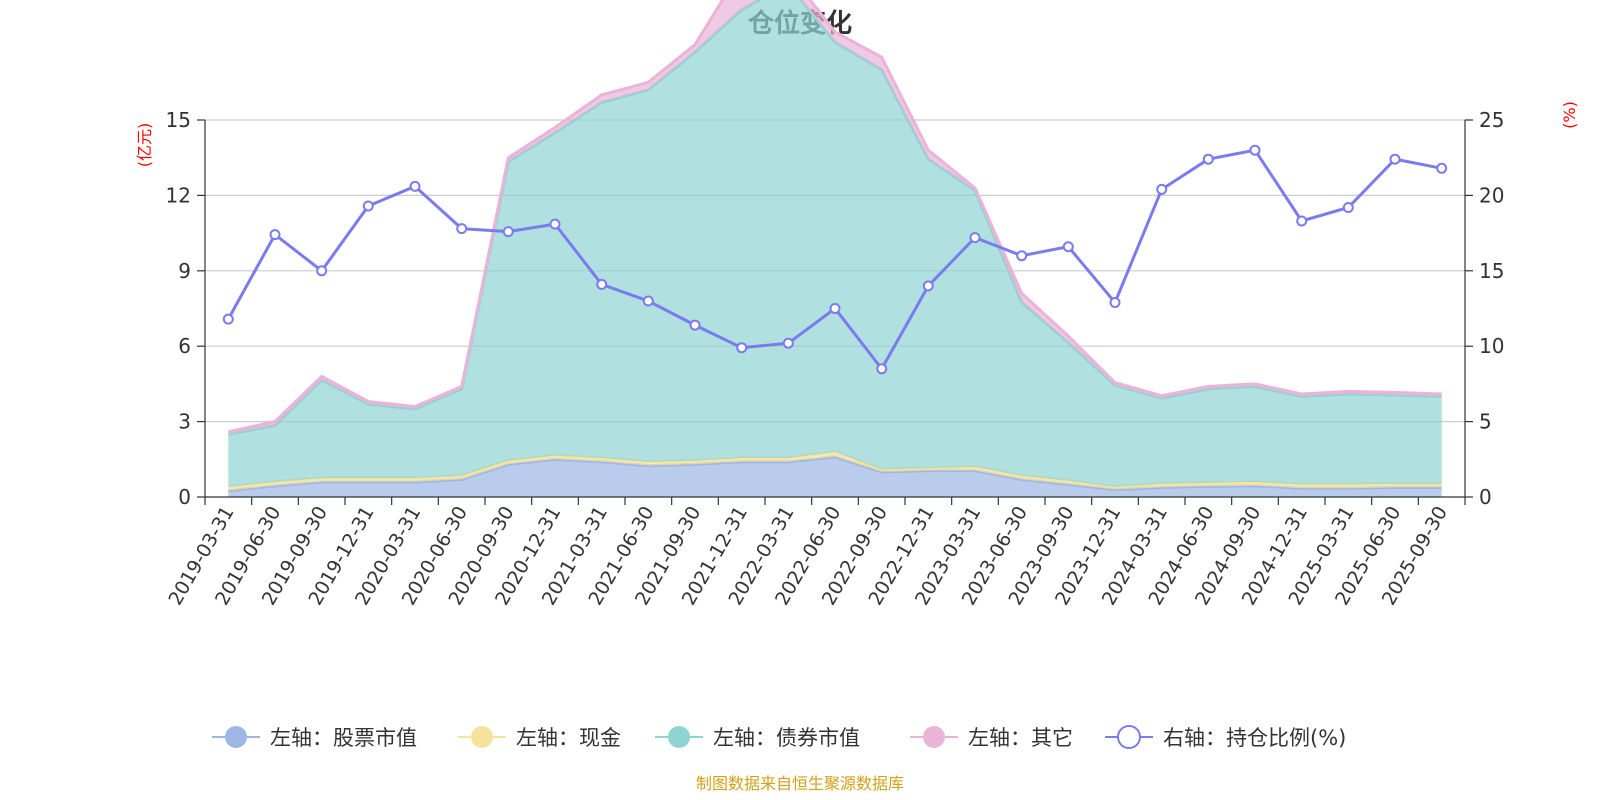 Image resolution: width=1600 pixels, height=800 pixels. What do you see at coordinates (178, 120) in the screenshot?
I see `left-axis-label: 15` at bounding box center [178, 120].